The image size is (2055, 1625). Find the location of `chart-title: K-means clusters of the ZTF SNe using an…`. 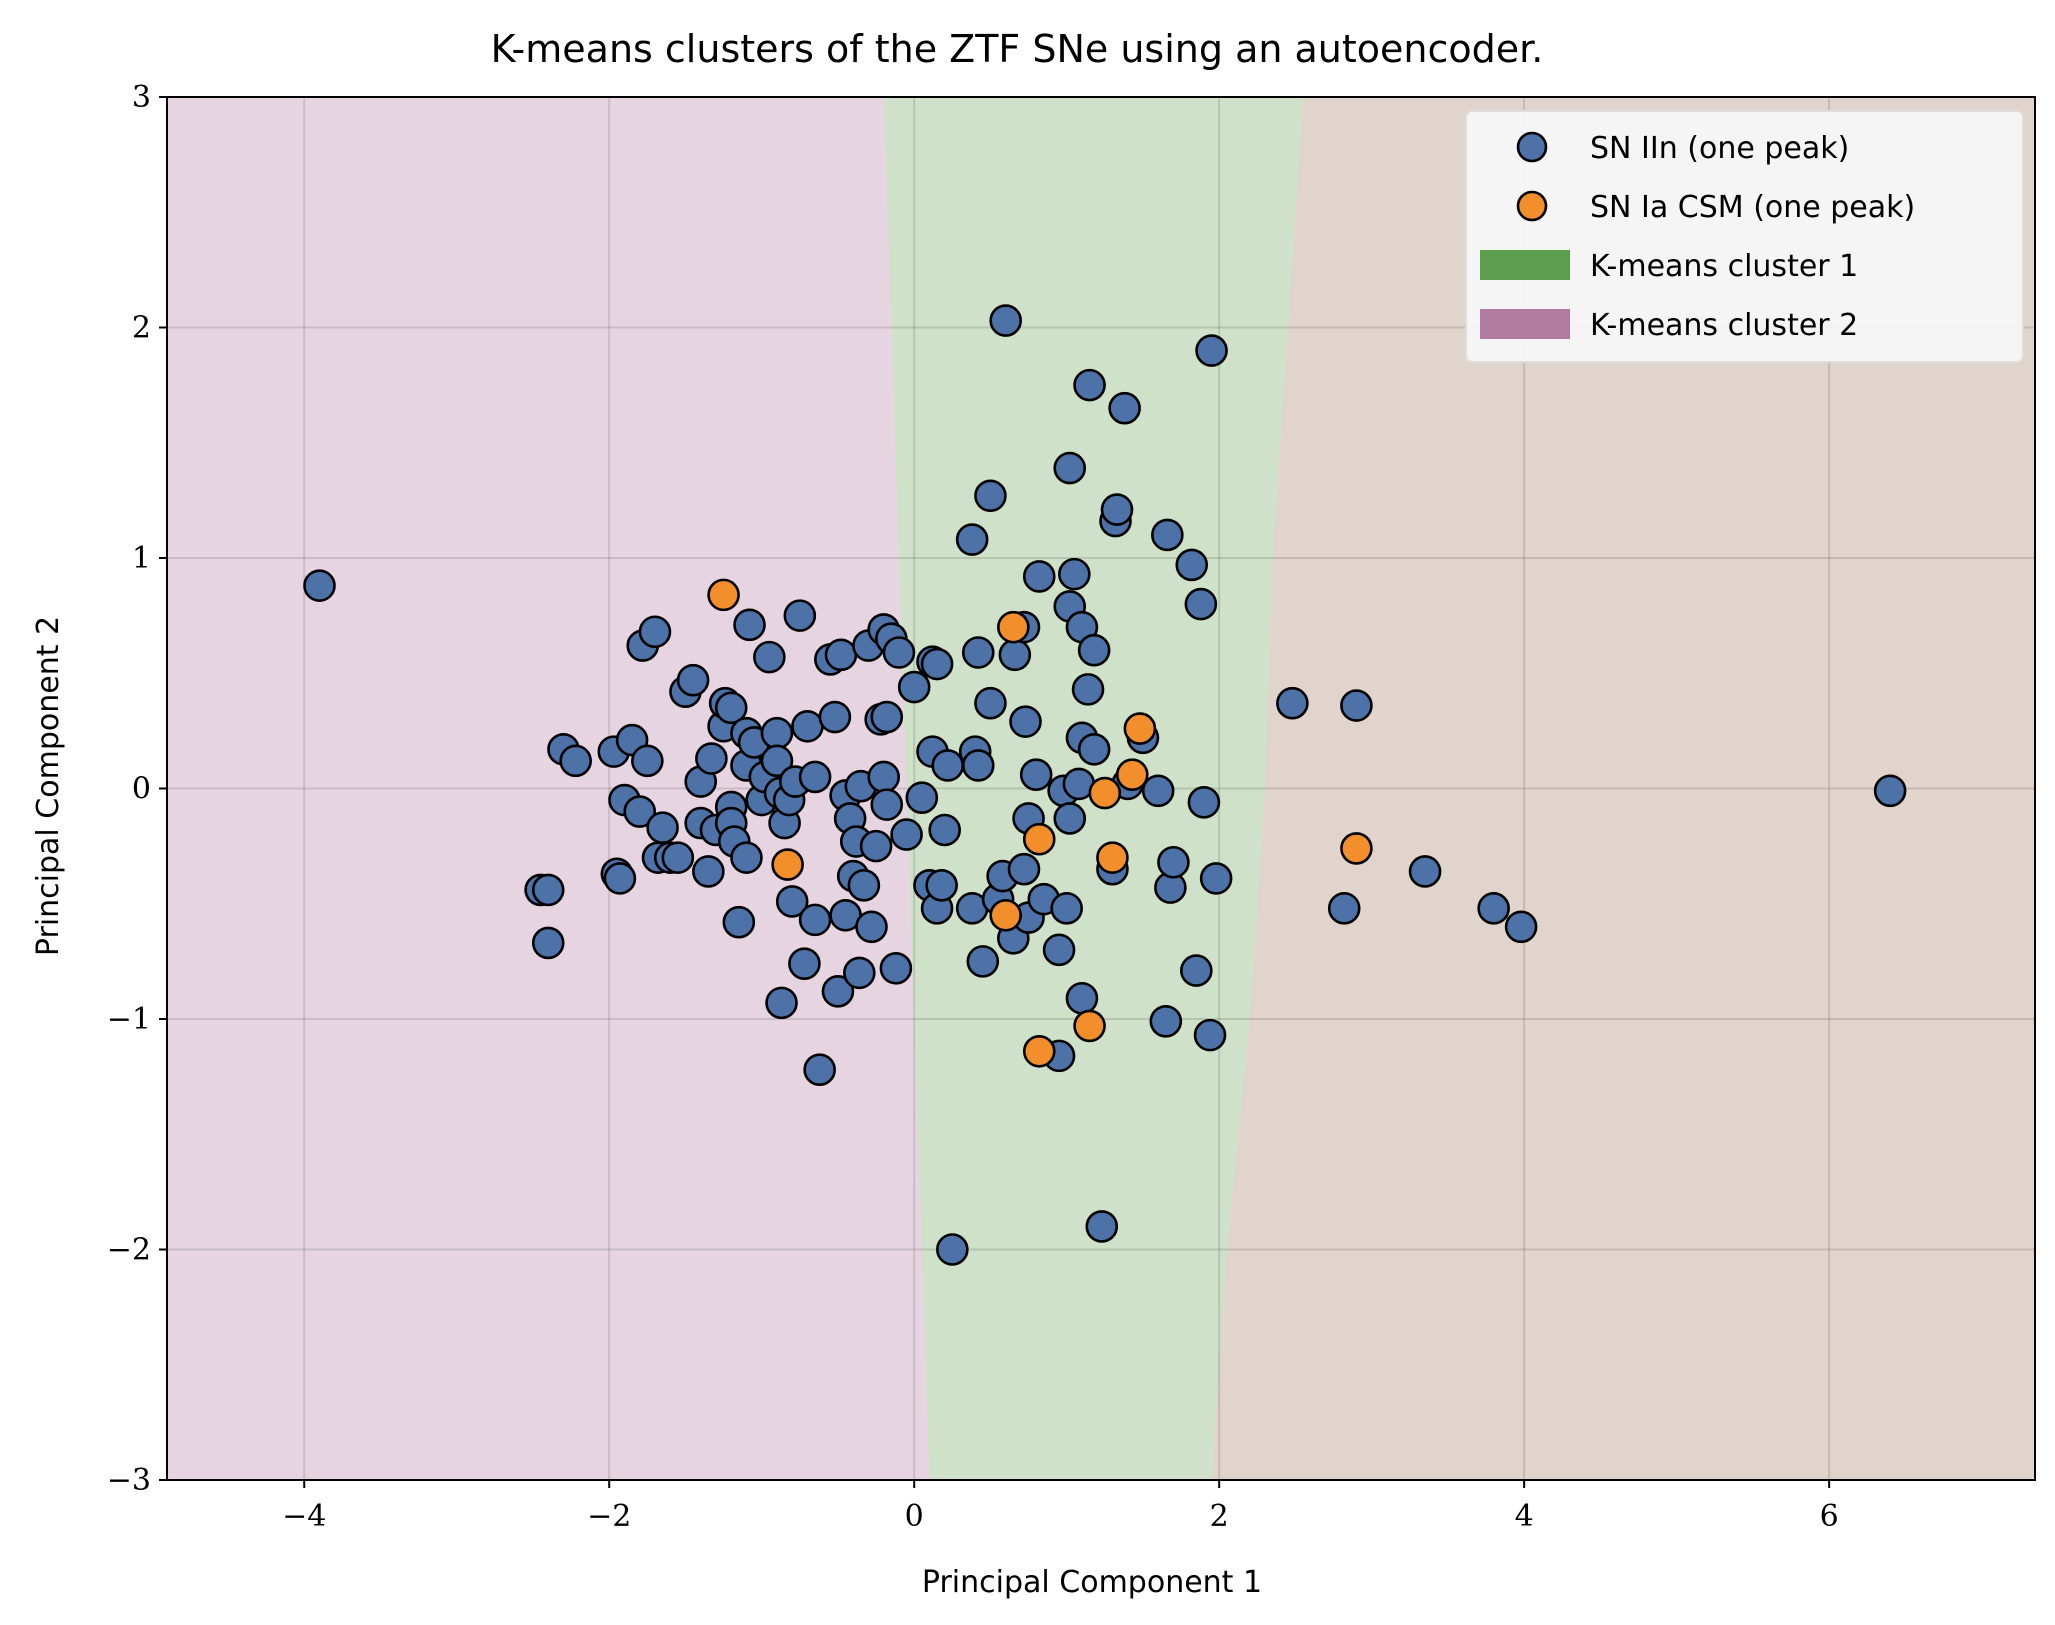

chart-title: K-means clusters of the ZTF SNe using an… is located at coordinates (1017, 49).